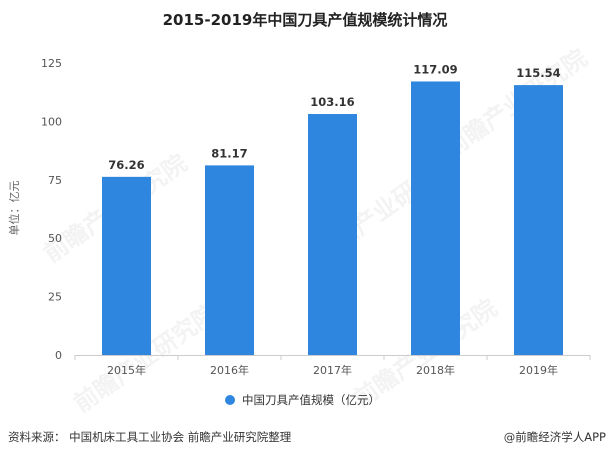  I want to click on y-axis-ticks: 0 25 50 75 100 125, so click(51, 209).